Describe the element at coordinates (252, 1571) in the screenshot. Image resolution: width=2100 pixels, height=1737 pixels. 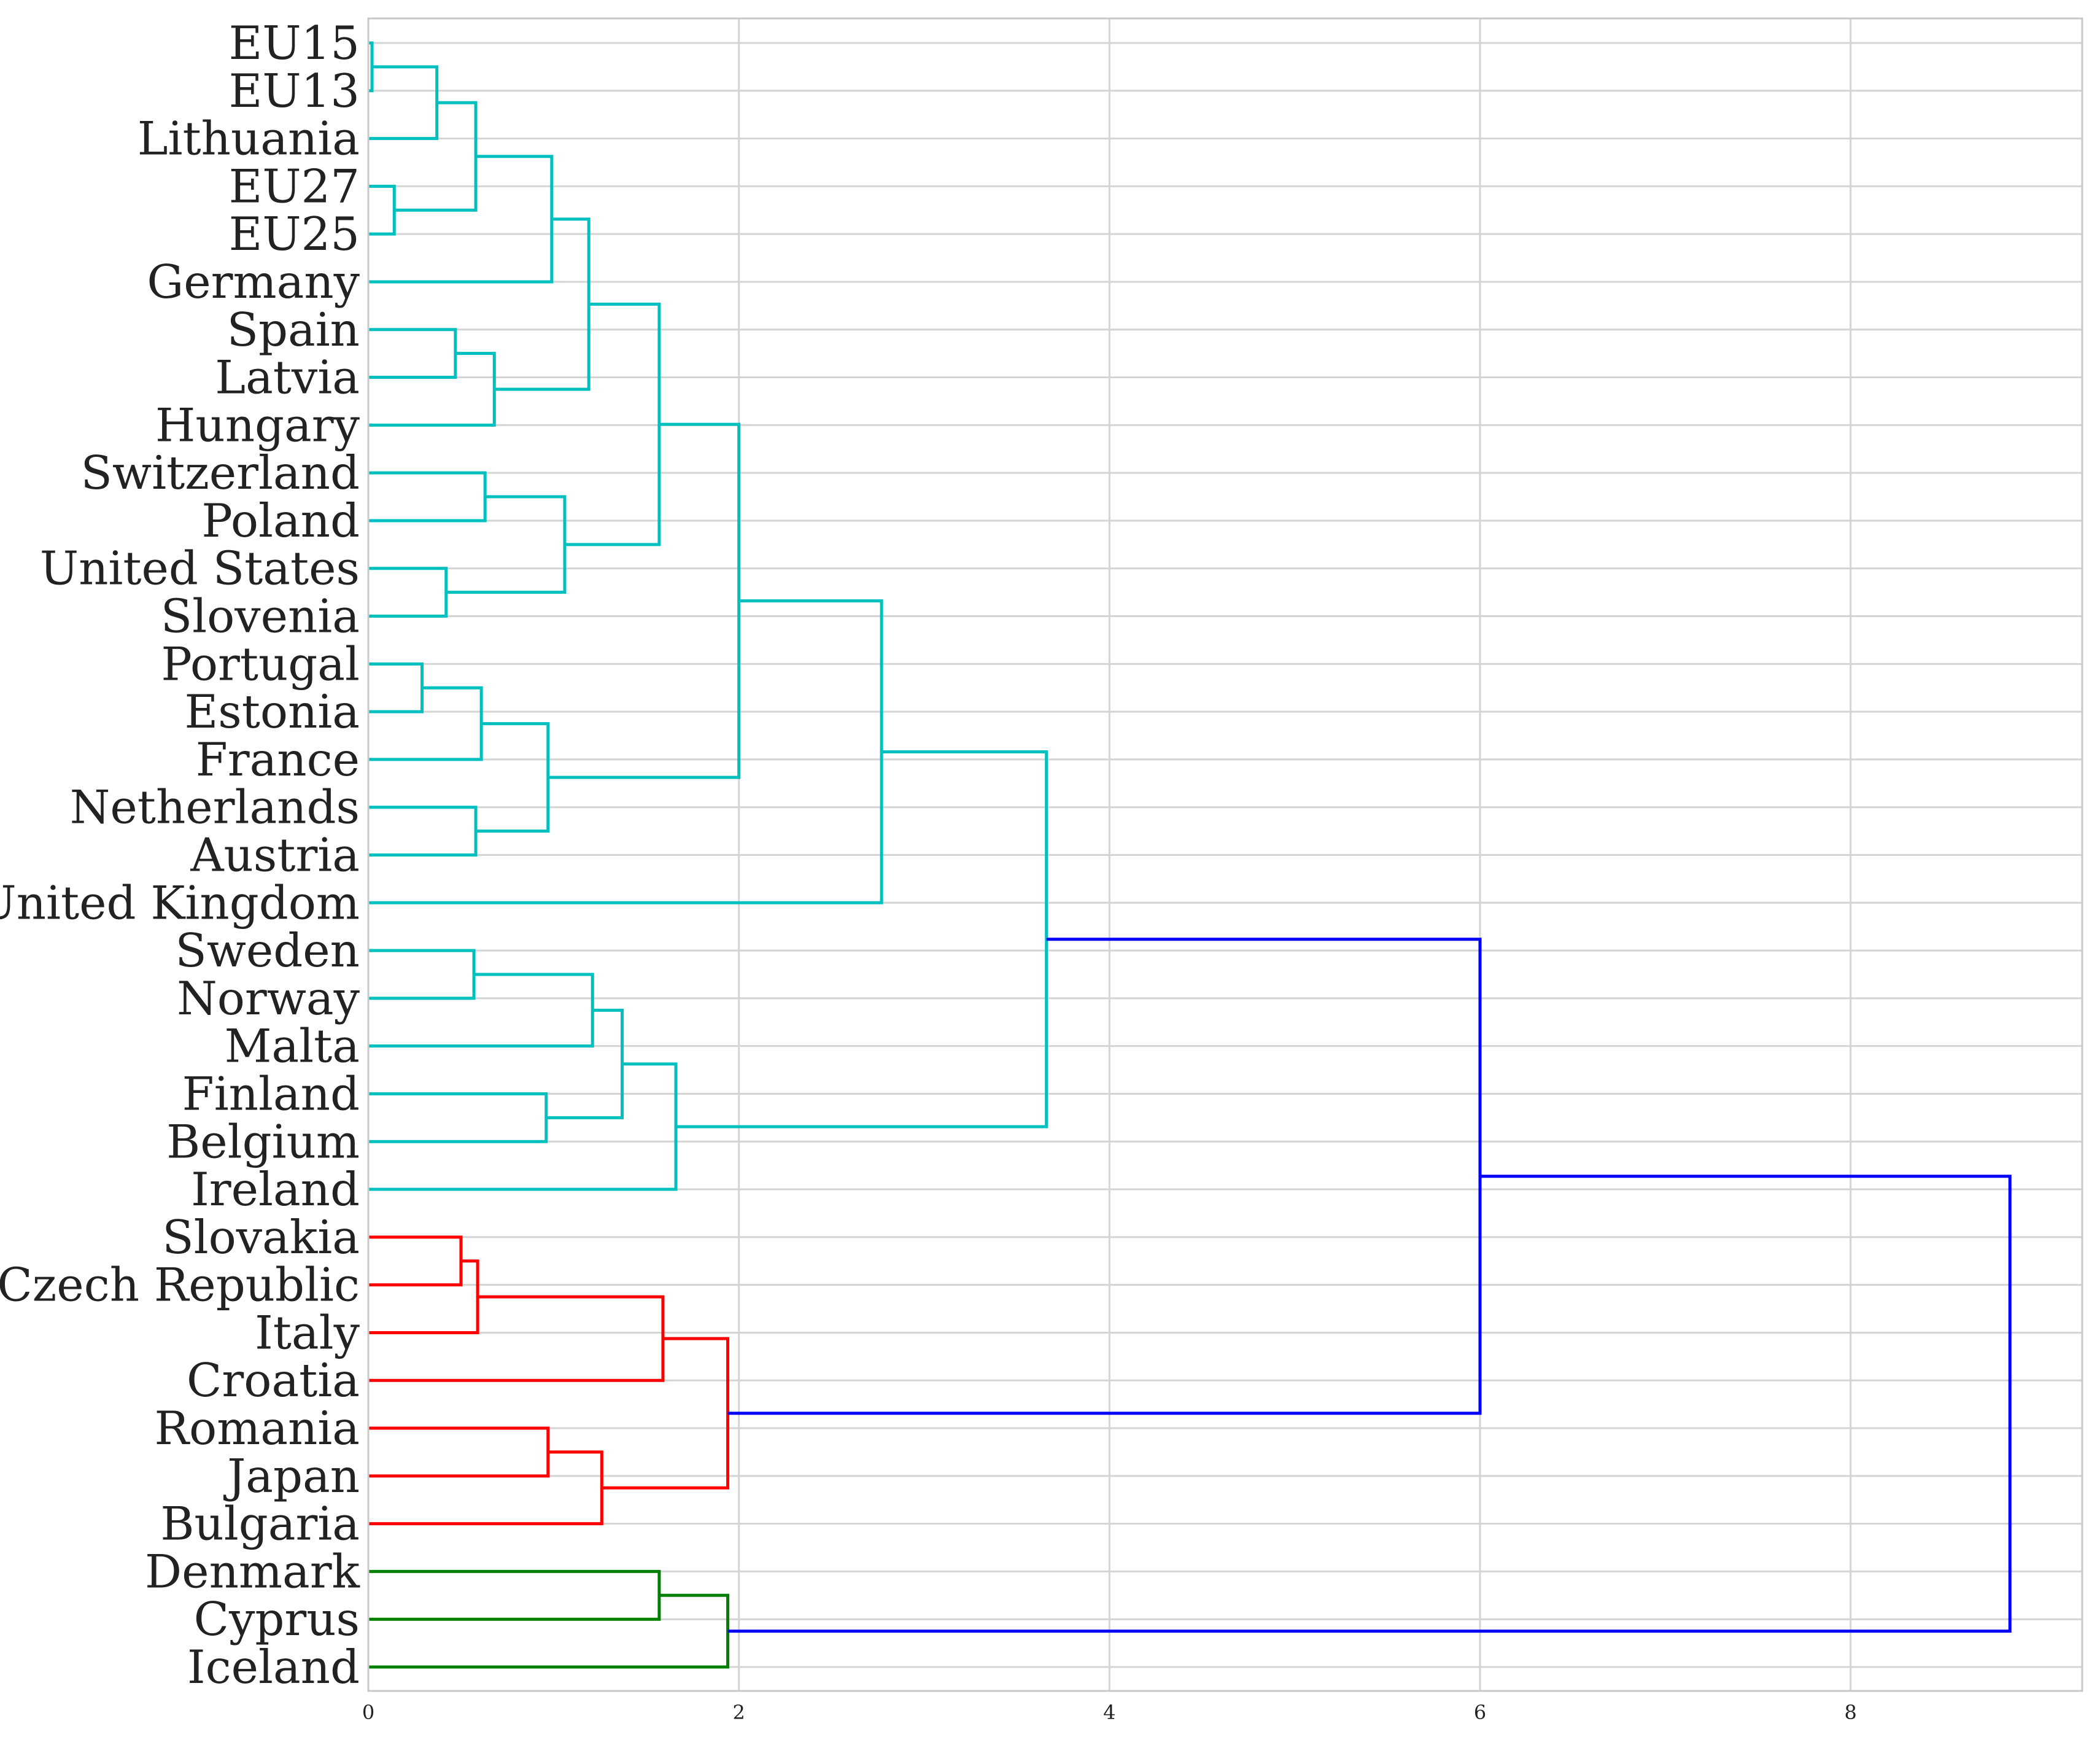
I see `leaf-label-denmark: Denmark` at that location.